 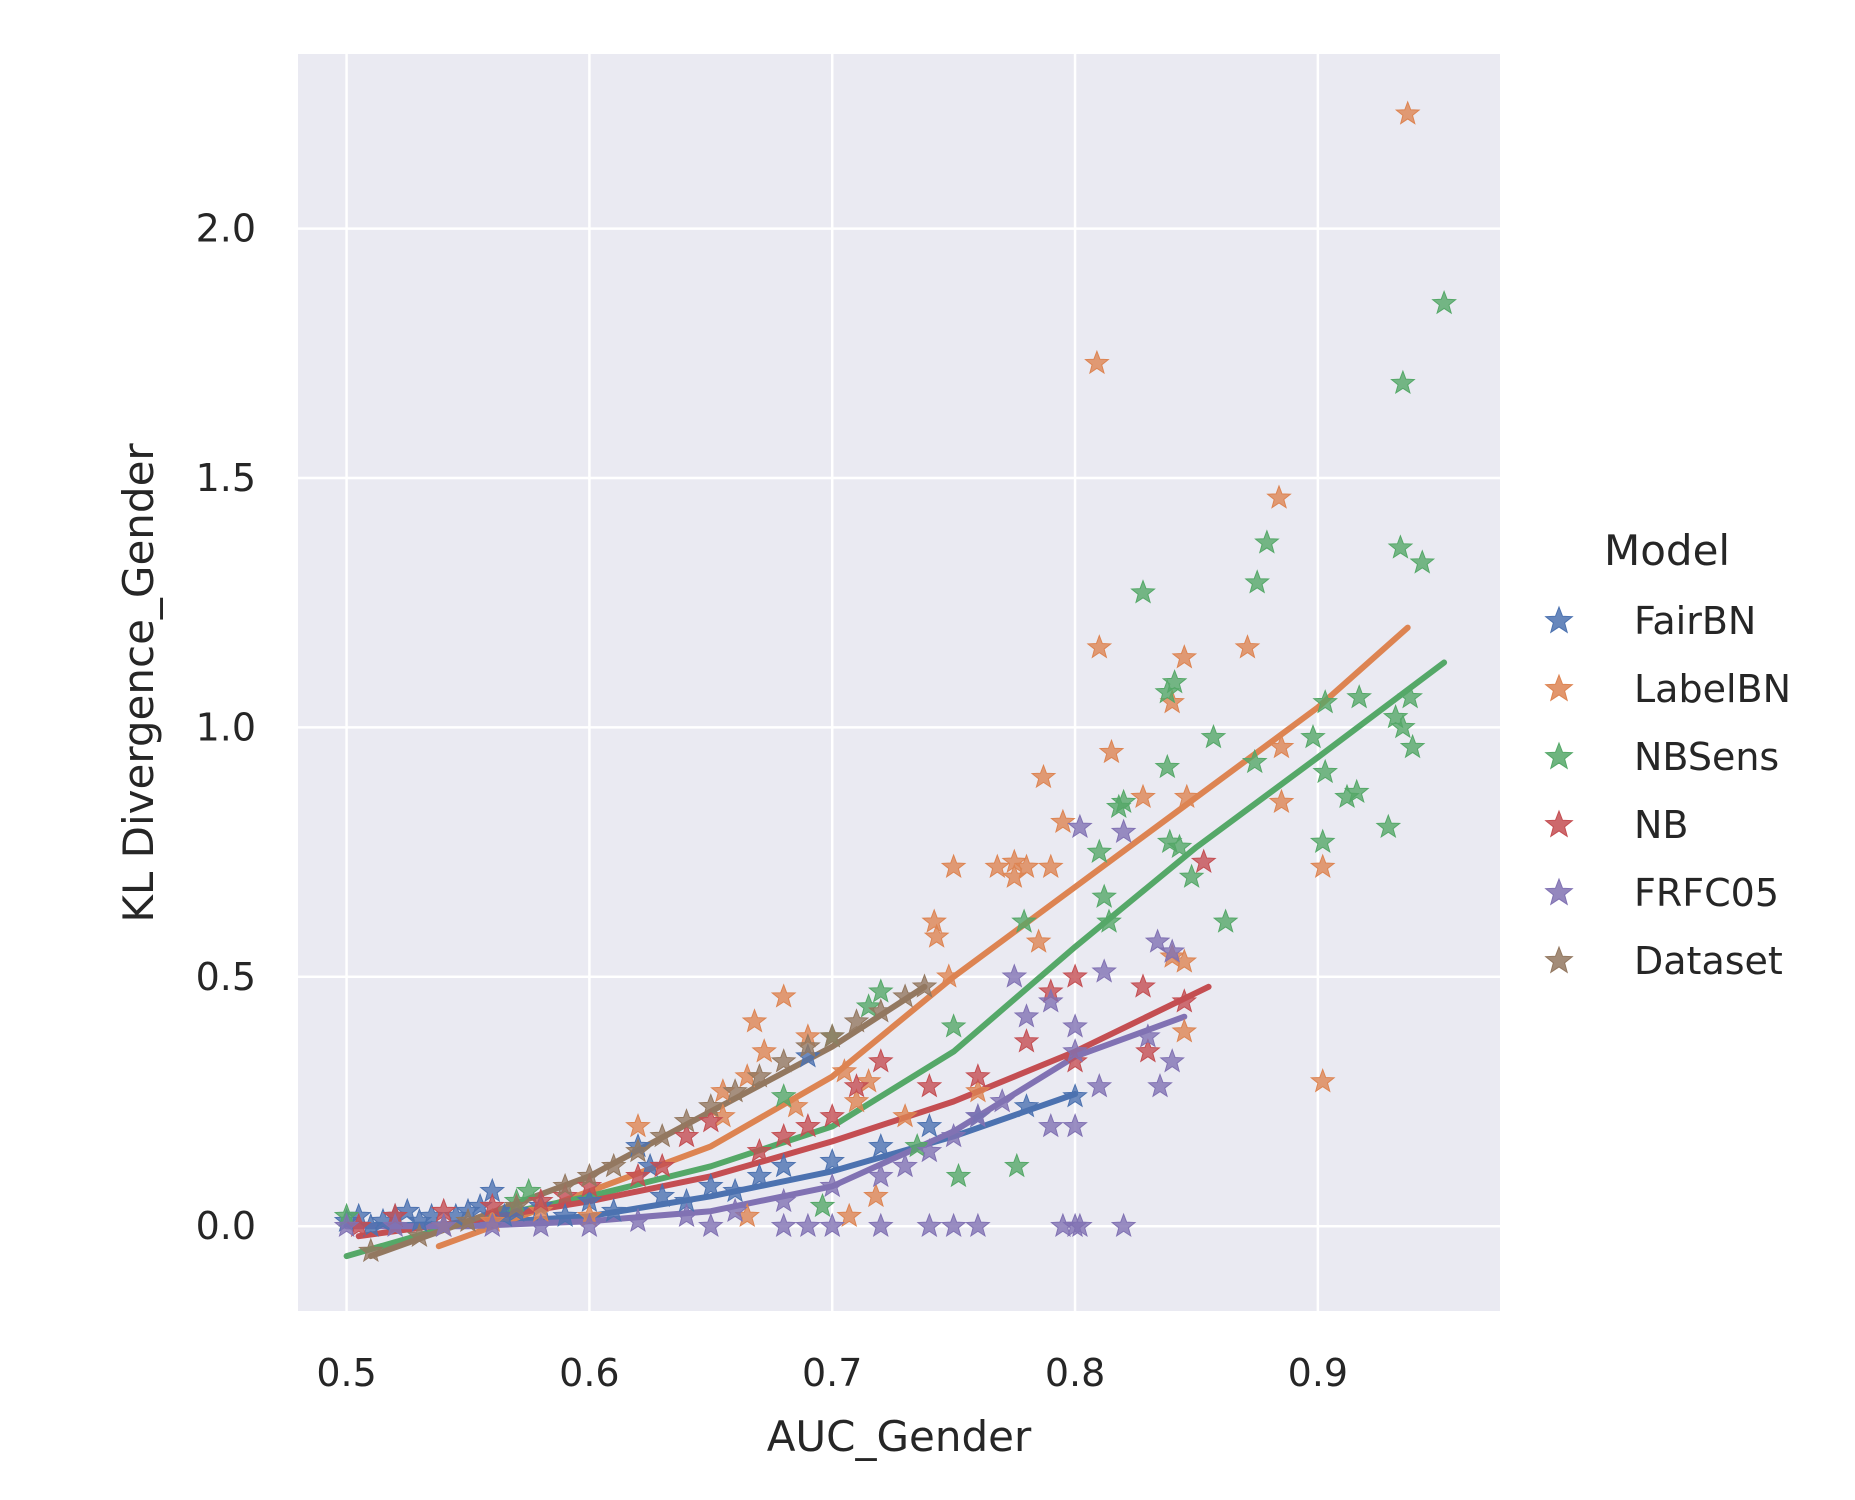 What do you see at coordinates (1708, 961) in the screenshot?
I see `legend-label: Dataset` at bounding box center [1708, 961].